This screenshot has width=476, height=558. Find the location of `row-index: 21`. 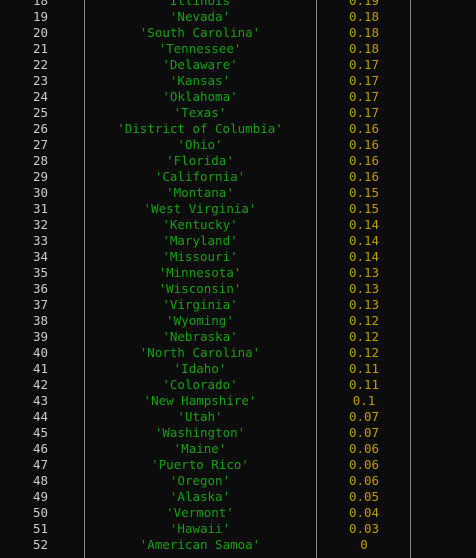

row-index: 21 is located at coordinates (40, 48).